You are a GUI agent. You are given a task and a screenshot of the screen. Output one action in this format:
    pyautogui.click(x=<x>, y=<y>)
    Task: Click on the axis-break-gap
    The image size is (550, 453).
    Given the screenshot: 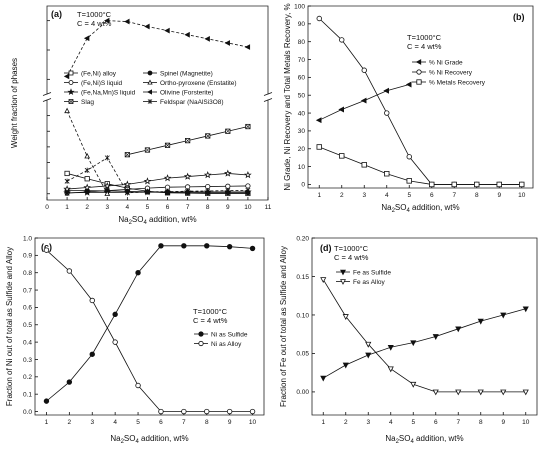 What is the action you would take?
    pyautogui.click(x=47, y=97)
    